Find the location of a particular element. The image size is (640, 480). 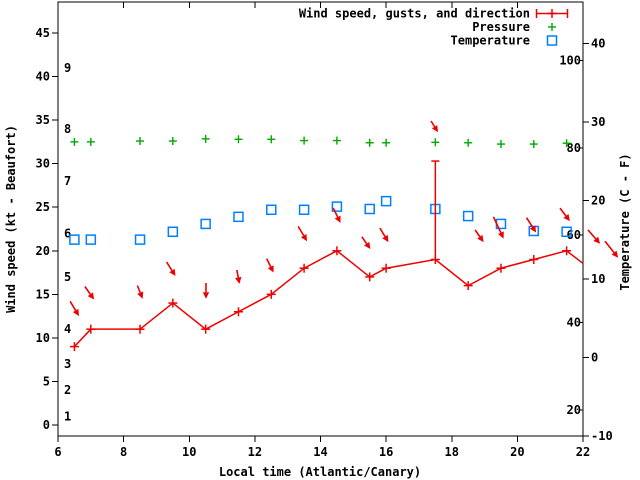

legend-samples is located at coordinates (552, 27).